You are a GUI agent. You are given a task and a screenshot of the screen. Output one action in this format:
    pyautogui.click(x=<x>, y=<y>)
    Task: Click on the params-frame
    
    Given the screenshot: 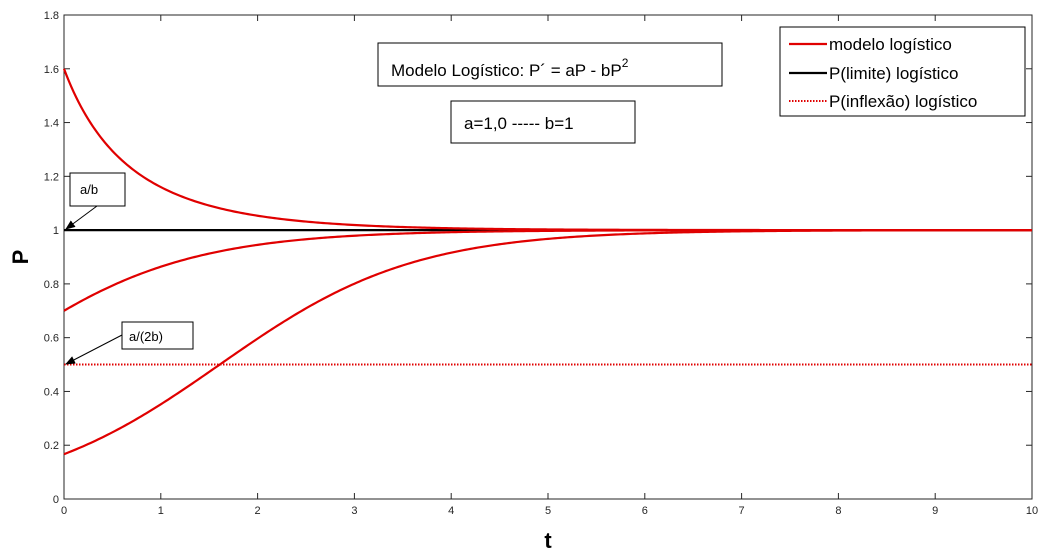 What is the action you would take?
    pyautogui.click(x=543, y=122)
    